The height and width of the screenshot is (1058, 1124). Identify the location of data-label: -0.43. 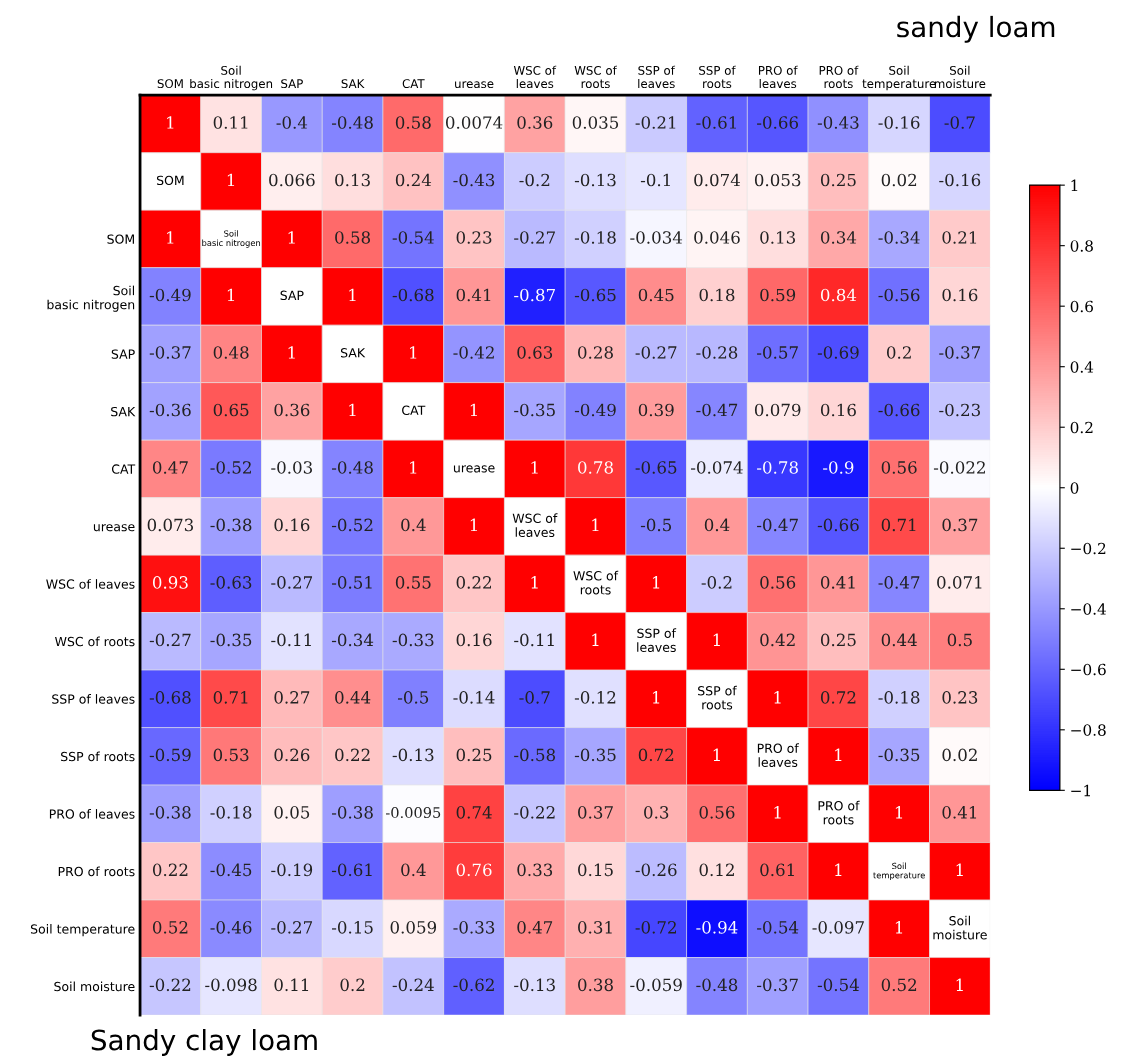
(474, 180).